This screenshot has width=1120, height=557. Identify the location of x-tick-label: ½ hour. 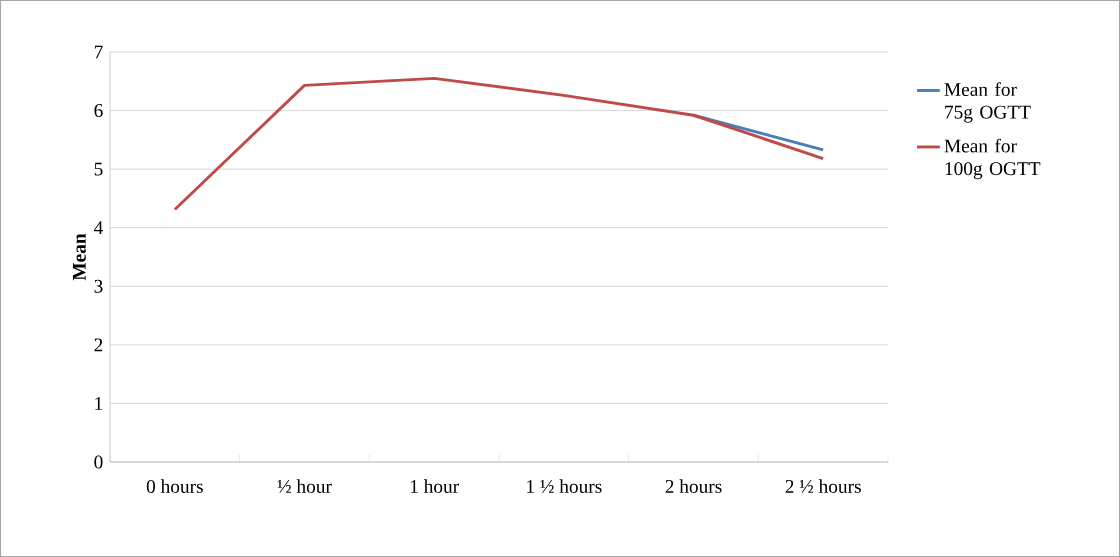
(304, 486).